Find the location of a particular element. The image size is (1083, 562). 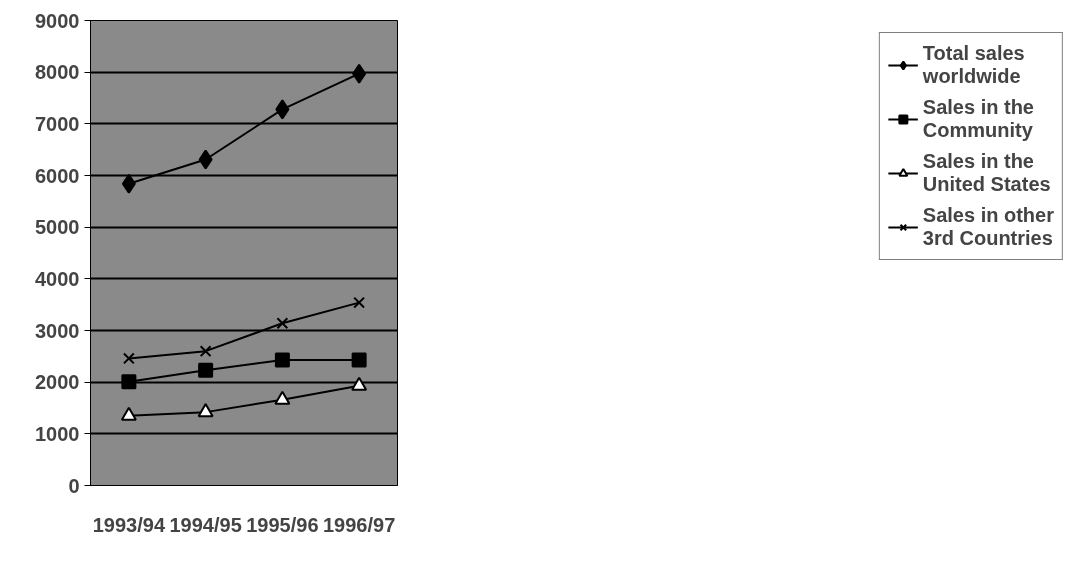

y-tick-label: 4000 is located at coordinates (57, 278).